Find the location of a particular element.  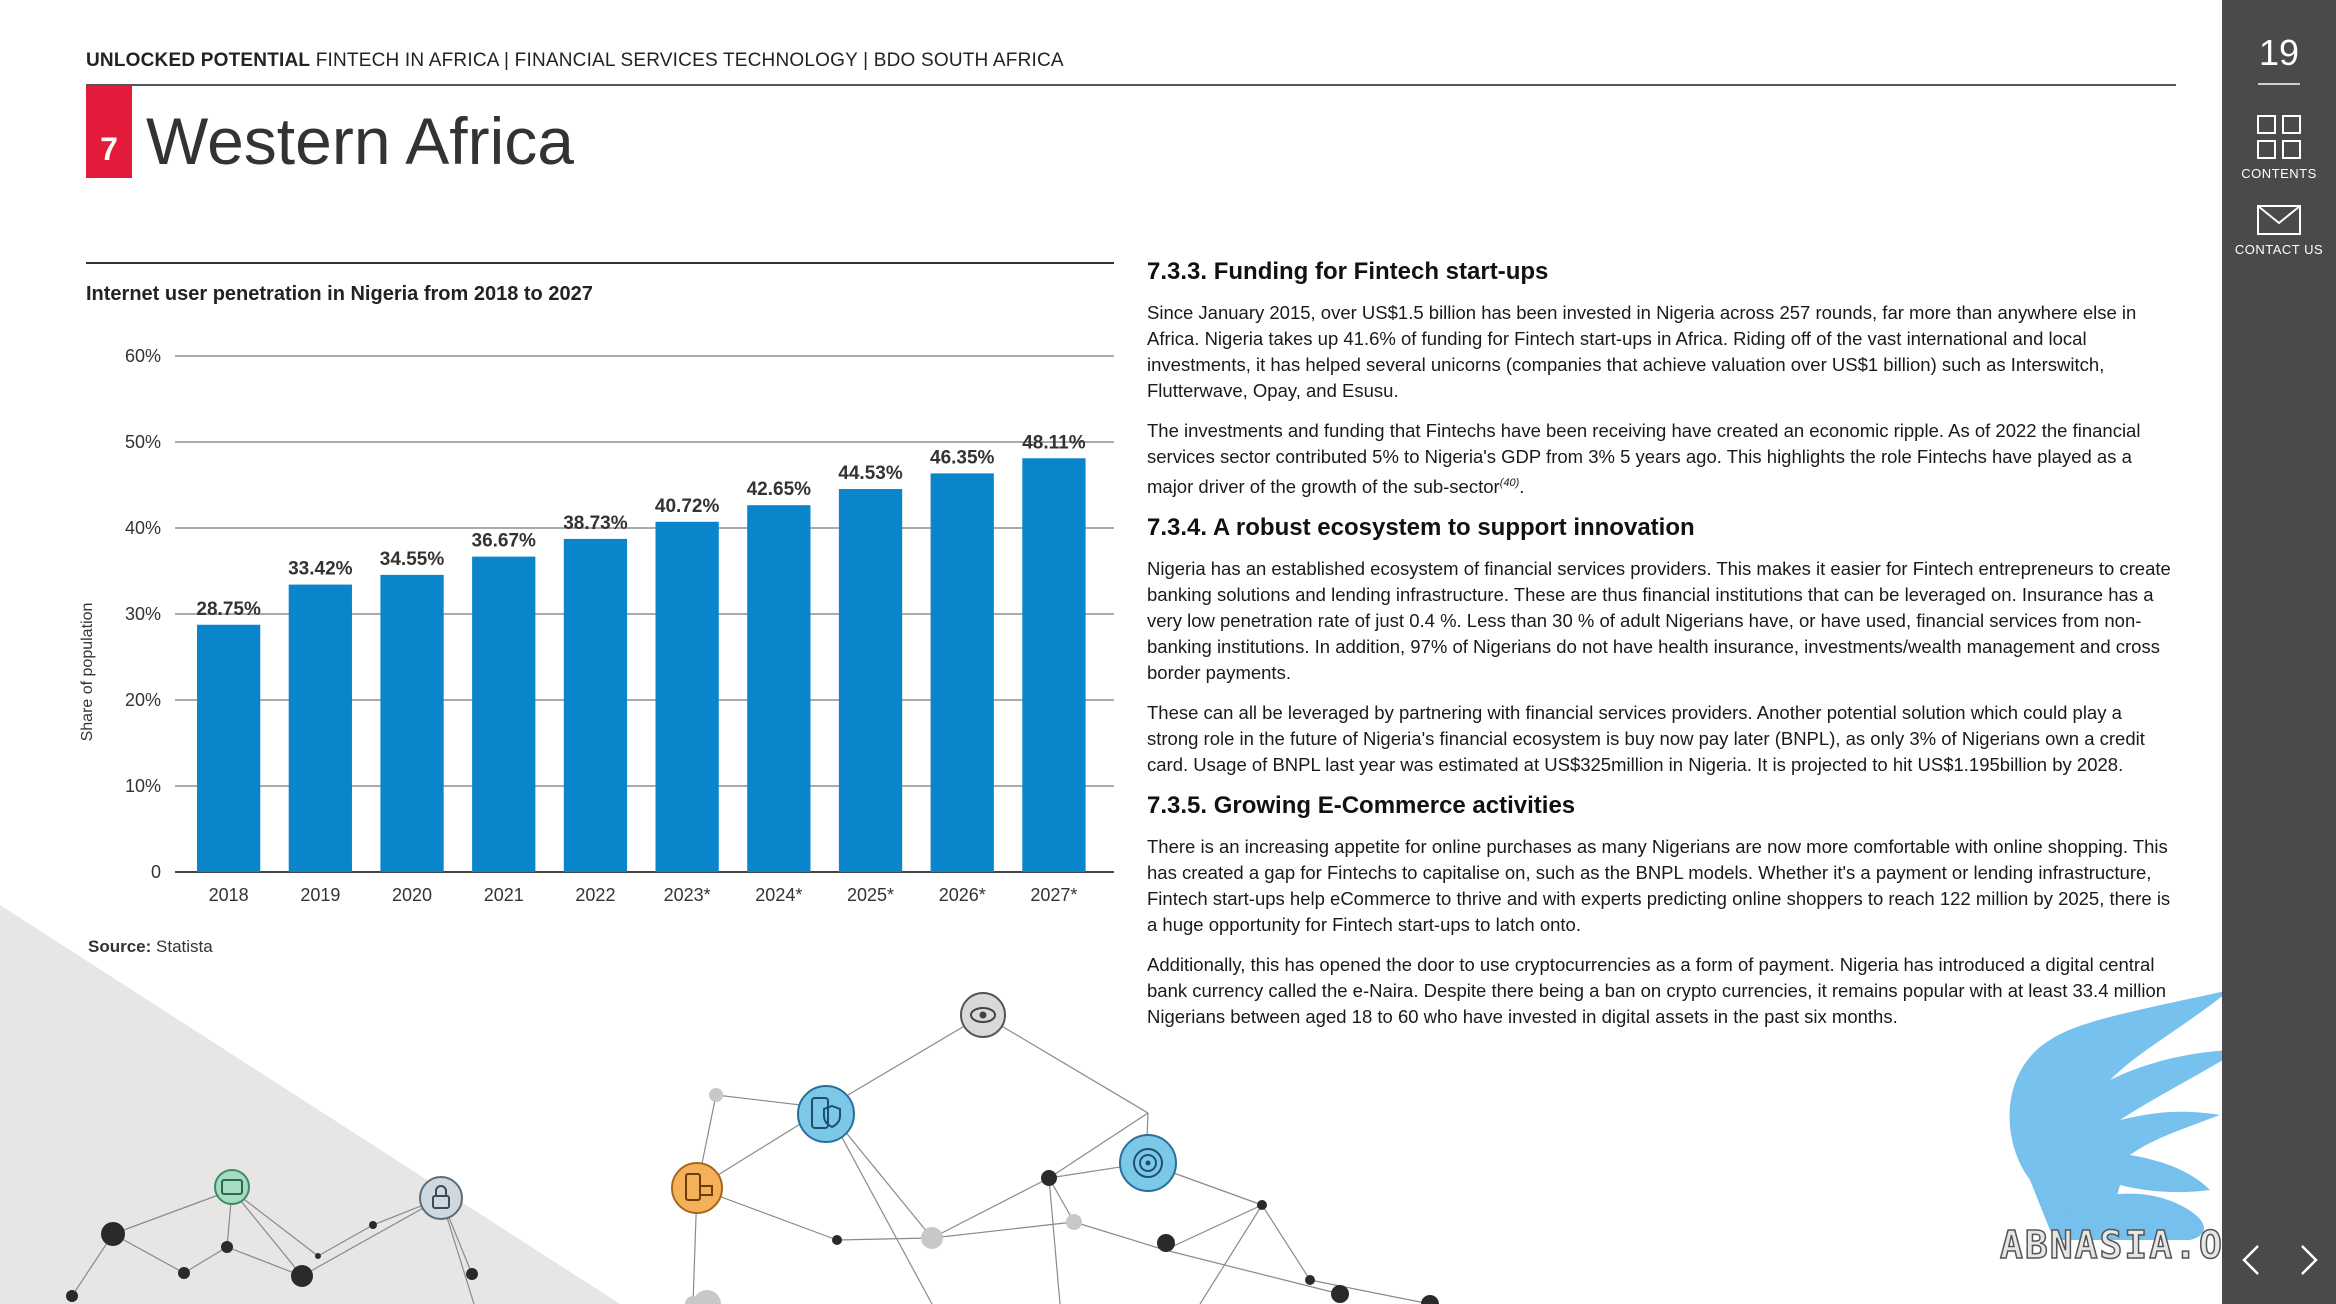

data-label: 34.55% is located at coordinates (412, 559).